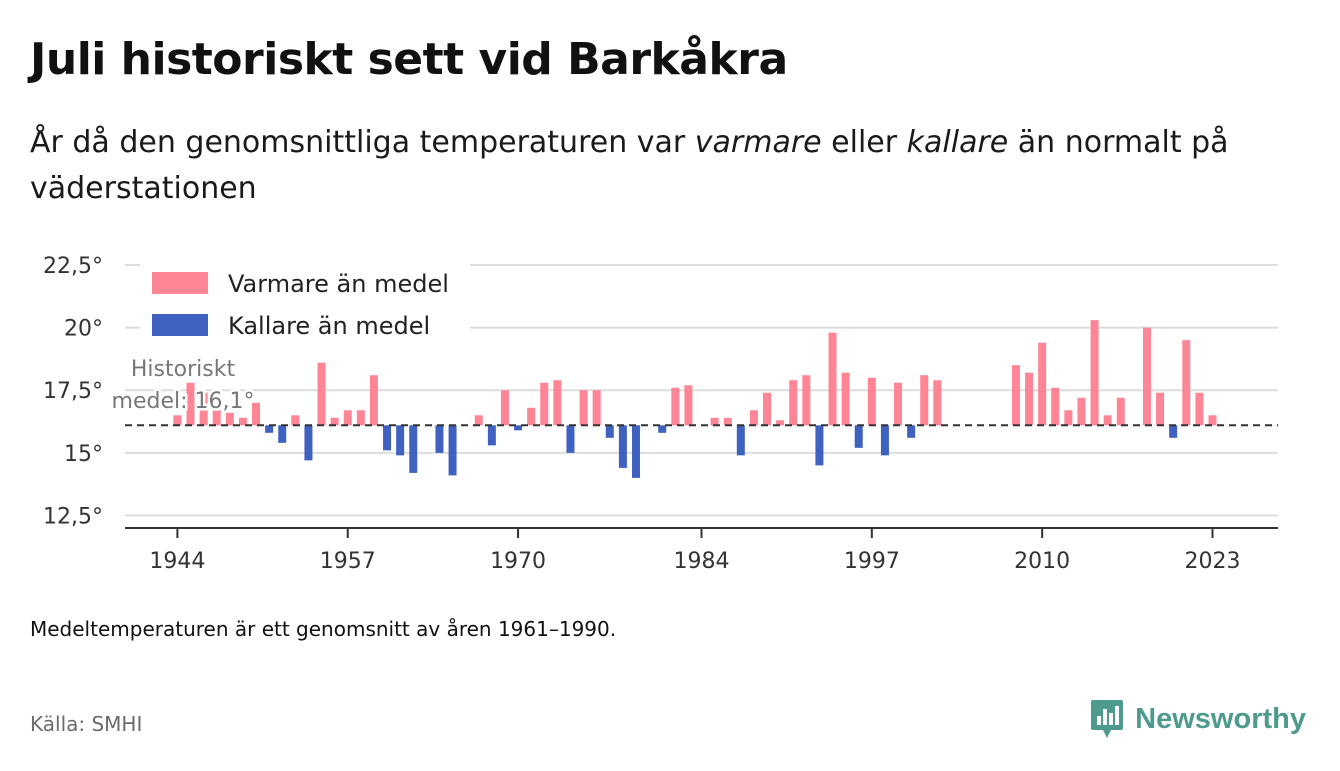 This screenshot has height=771, width=1340. I want to click on x-tick-label: 1970, so click(518, 561).